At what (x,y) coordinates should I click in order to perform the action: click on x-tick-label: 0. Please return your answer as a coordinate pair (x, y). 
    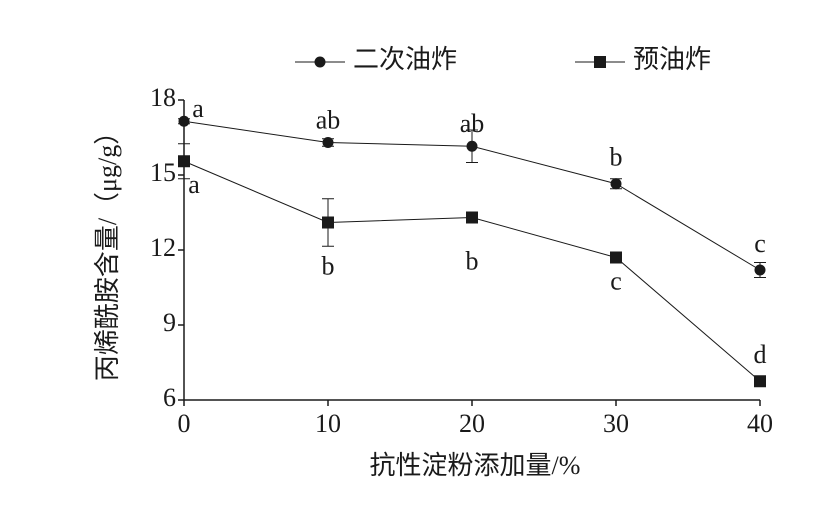
    Looking at the image, I should click on (184, 423).